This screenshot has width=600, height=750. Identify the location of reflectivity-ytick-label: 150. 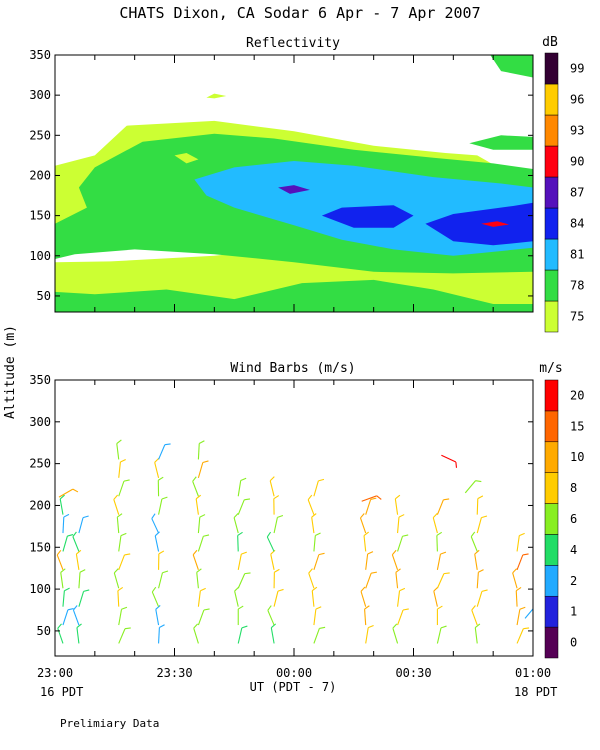
(40, 216).